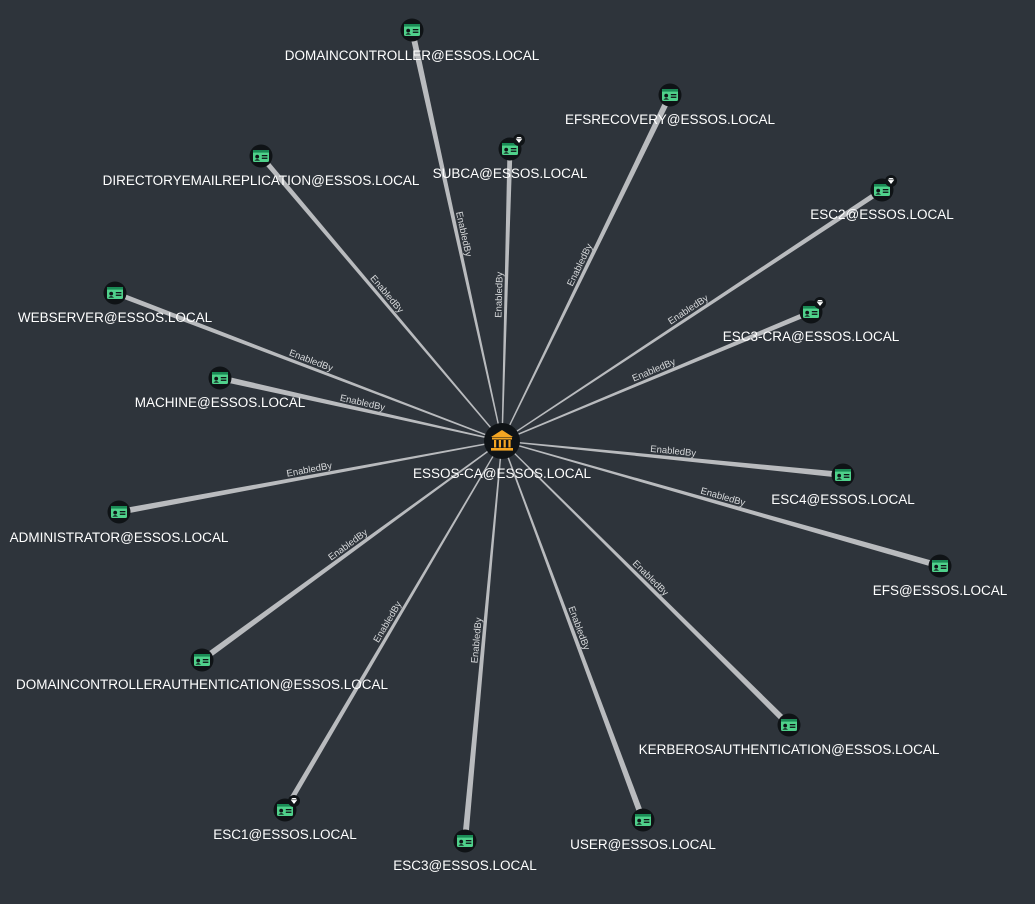 The image size is (1035, 904). I want to click on node-label: ESC4@ESSOS.LOCAL, so click(843, 499).